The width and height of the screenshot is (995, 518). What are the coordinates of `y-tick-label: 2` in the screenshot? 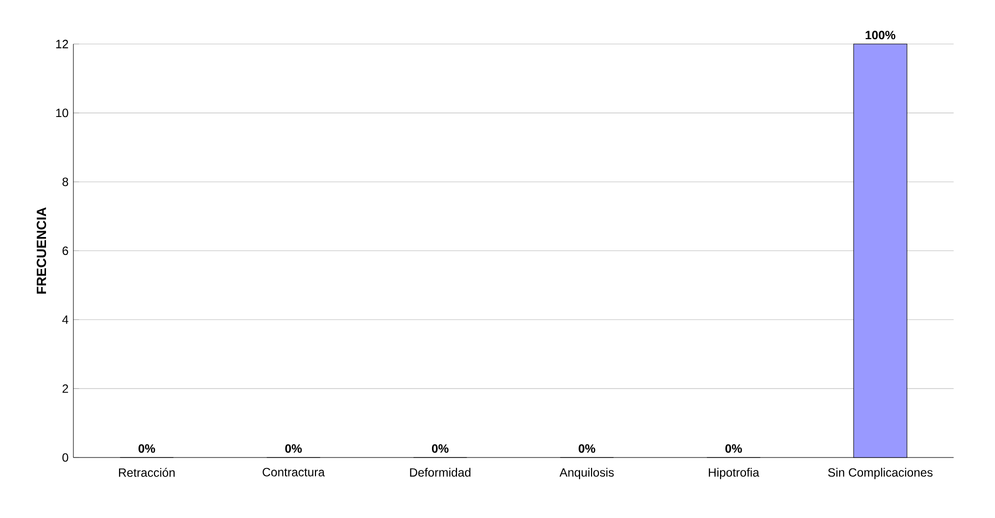 It's located at (65, 389).